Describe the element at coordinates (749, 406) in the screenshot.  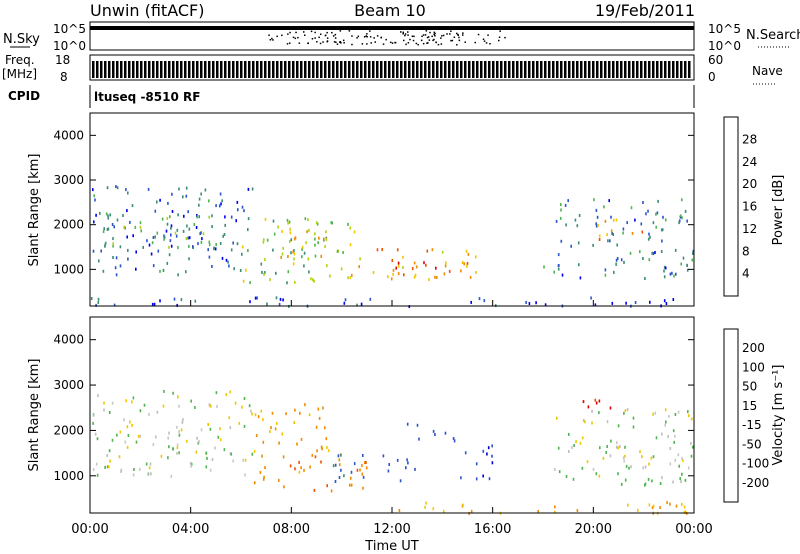
I see `colorbar-tick-label: 15` at that location.